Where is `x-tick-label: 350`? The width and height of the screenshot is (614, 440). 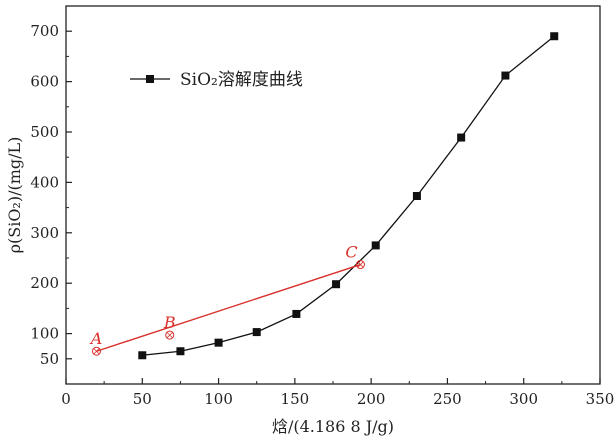
x-tick-label: 350 is located at coordinates (600, 399).